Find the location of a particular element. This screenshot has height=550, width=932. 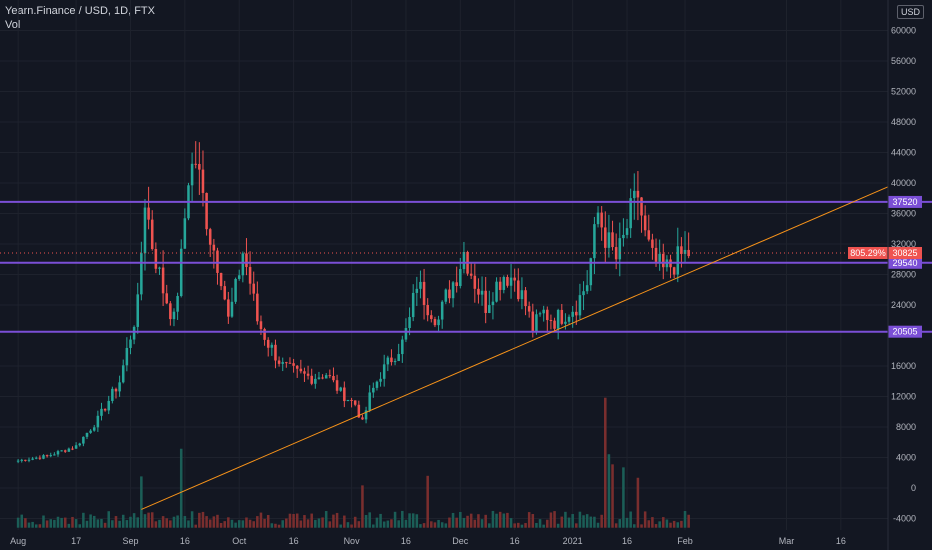

currency-badge: USD is located at coordinates (910, 12).